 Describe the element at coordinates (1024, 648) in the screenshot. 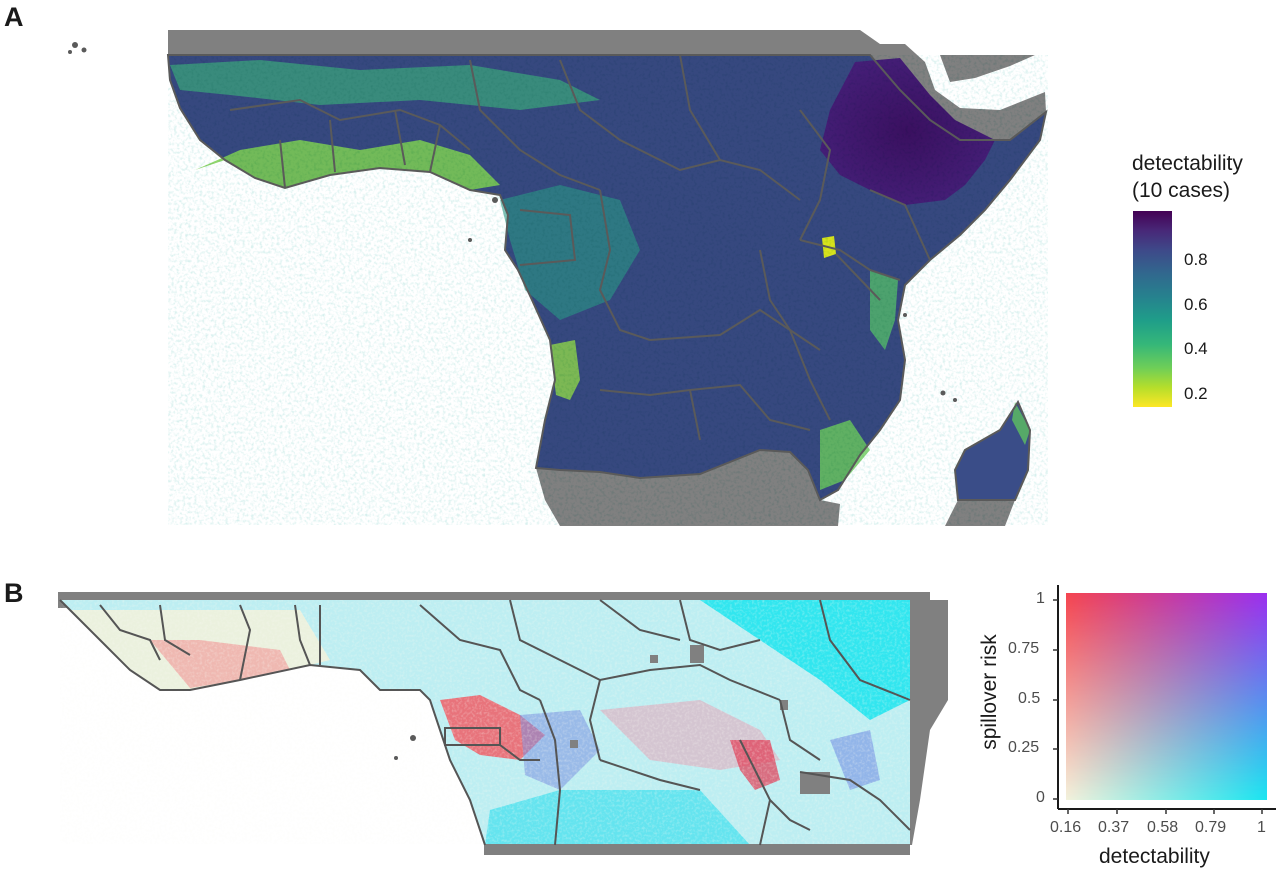

I see `legend-b-y-tick: 0.75` at that location.